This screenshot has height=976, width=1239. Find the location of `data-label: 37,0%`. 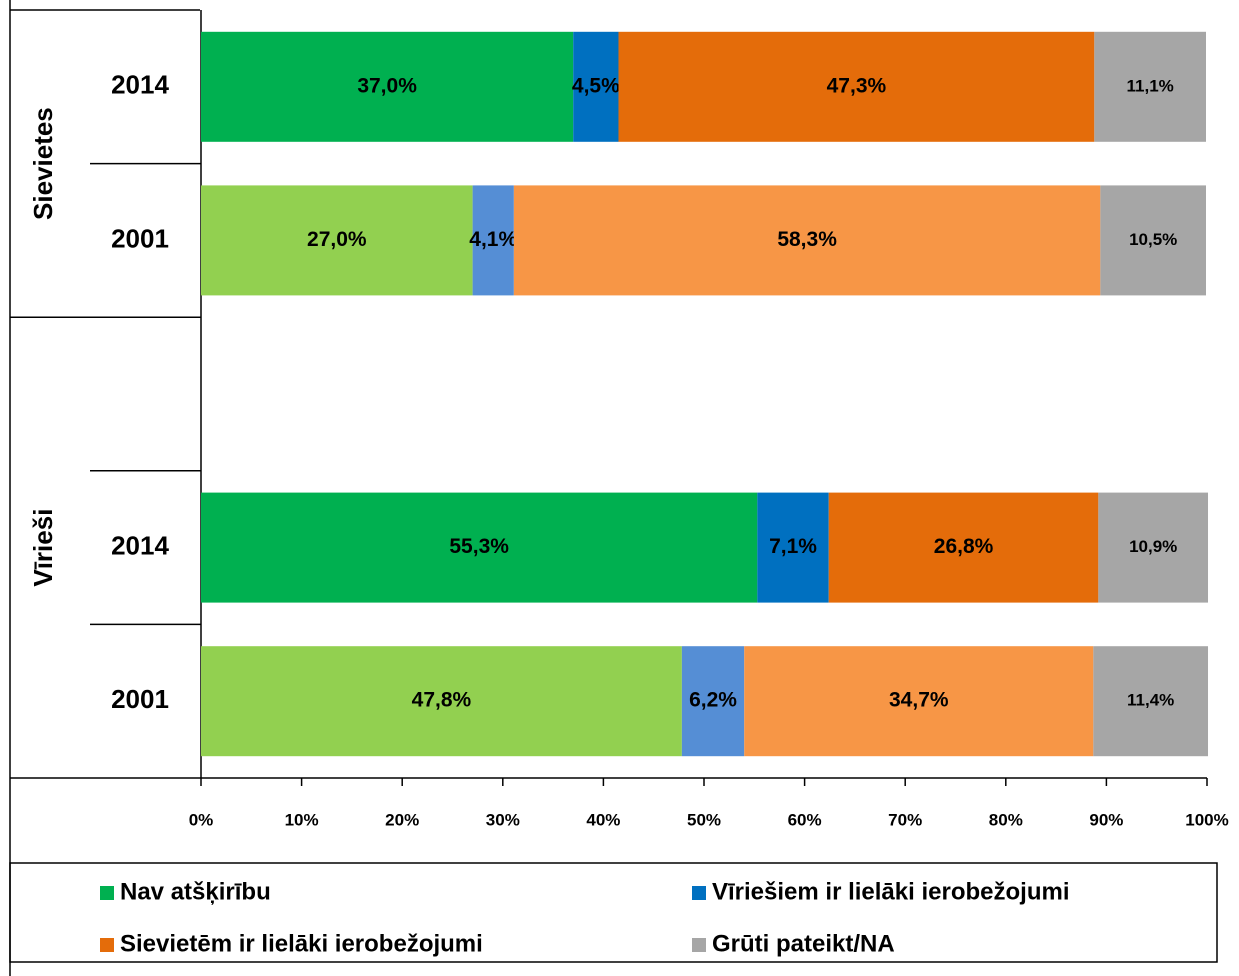

data-label: 37,0% is located at coordinates (387, 85).